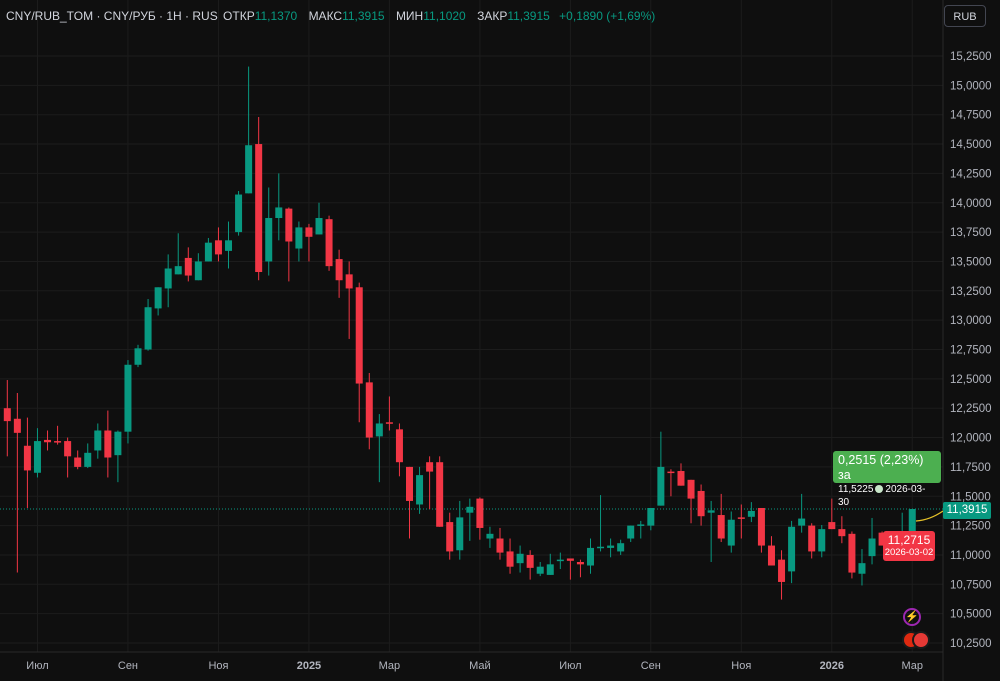 This screenshot has width=1000, height=681. What do you see at coordinates (971, 262) in the screenshot?
I see `y-tick-label: 13,5000` at bounding box center [971, 262].